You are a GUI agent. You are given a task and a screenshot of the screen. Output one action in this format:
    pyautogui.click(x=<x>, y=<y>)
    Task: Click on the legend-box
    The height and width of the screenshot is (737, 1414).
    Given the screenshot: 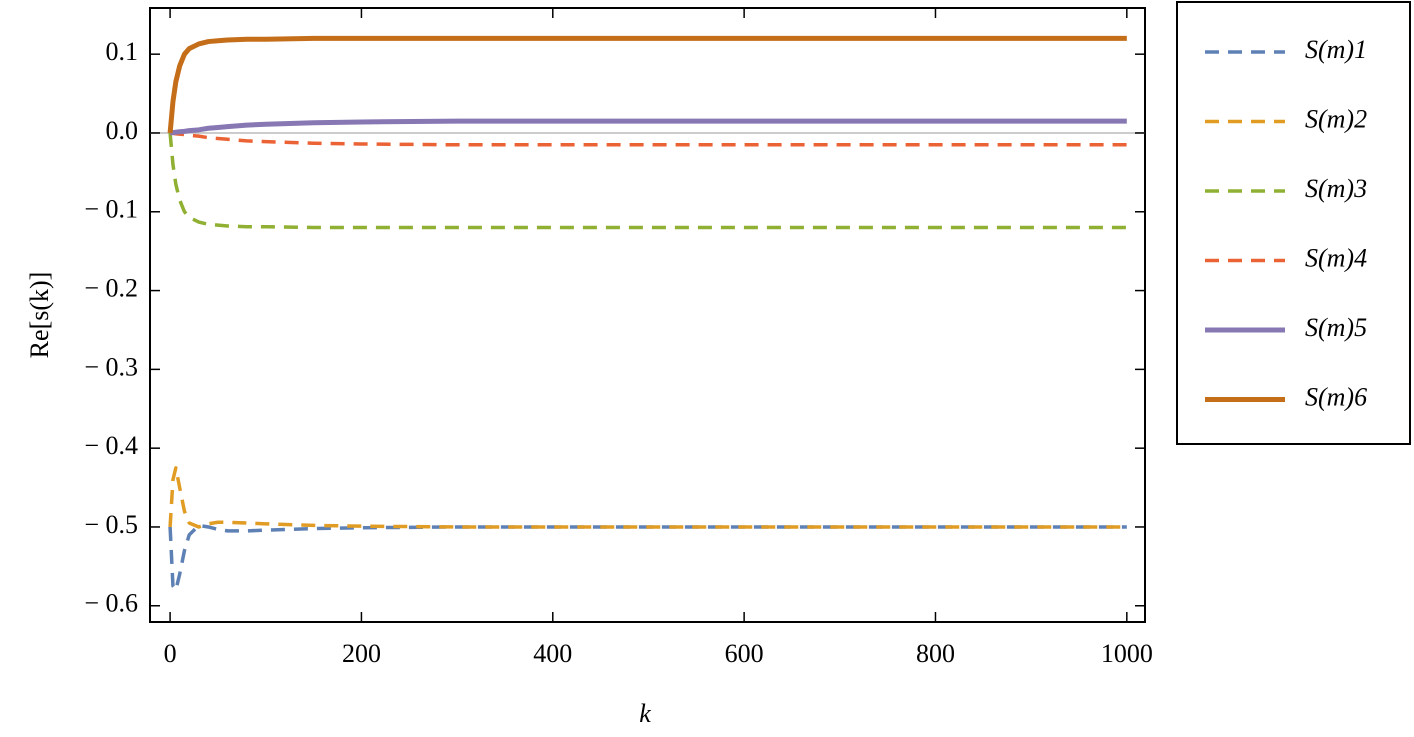 What is the action you would take?
    pyautogui.click(x=1293, y=223)
    